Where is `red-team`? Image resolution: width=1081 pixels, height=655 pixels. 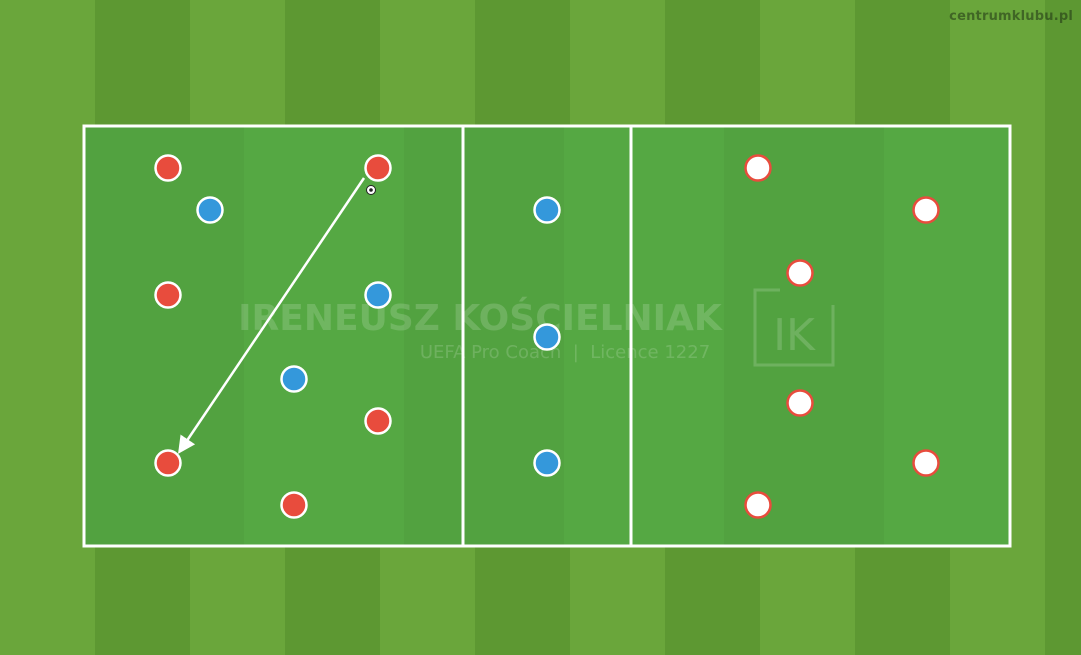
red-team is located at coordinates (273, 336).